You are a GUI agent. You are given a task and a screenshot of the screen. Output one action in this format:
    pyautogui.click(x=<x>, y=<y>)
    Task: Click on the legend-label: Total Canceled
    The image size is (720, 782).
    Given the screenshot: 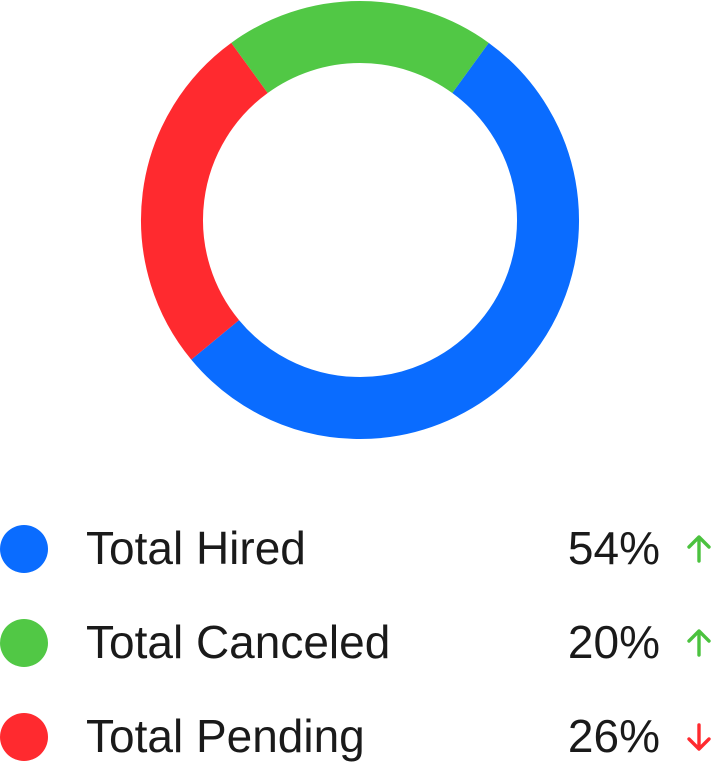 What is the action you would take?
    pyautogui.click(x=238, y=642)
    